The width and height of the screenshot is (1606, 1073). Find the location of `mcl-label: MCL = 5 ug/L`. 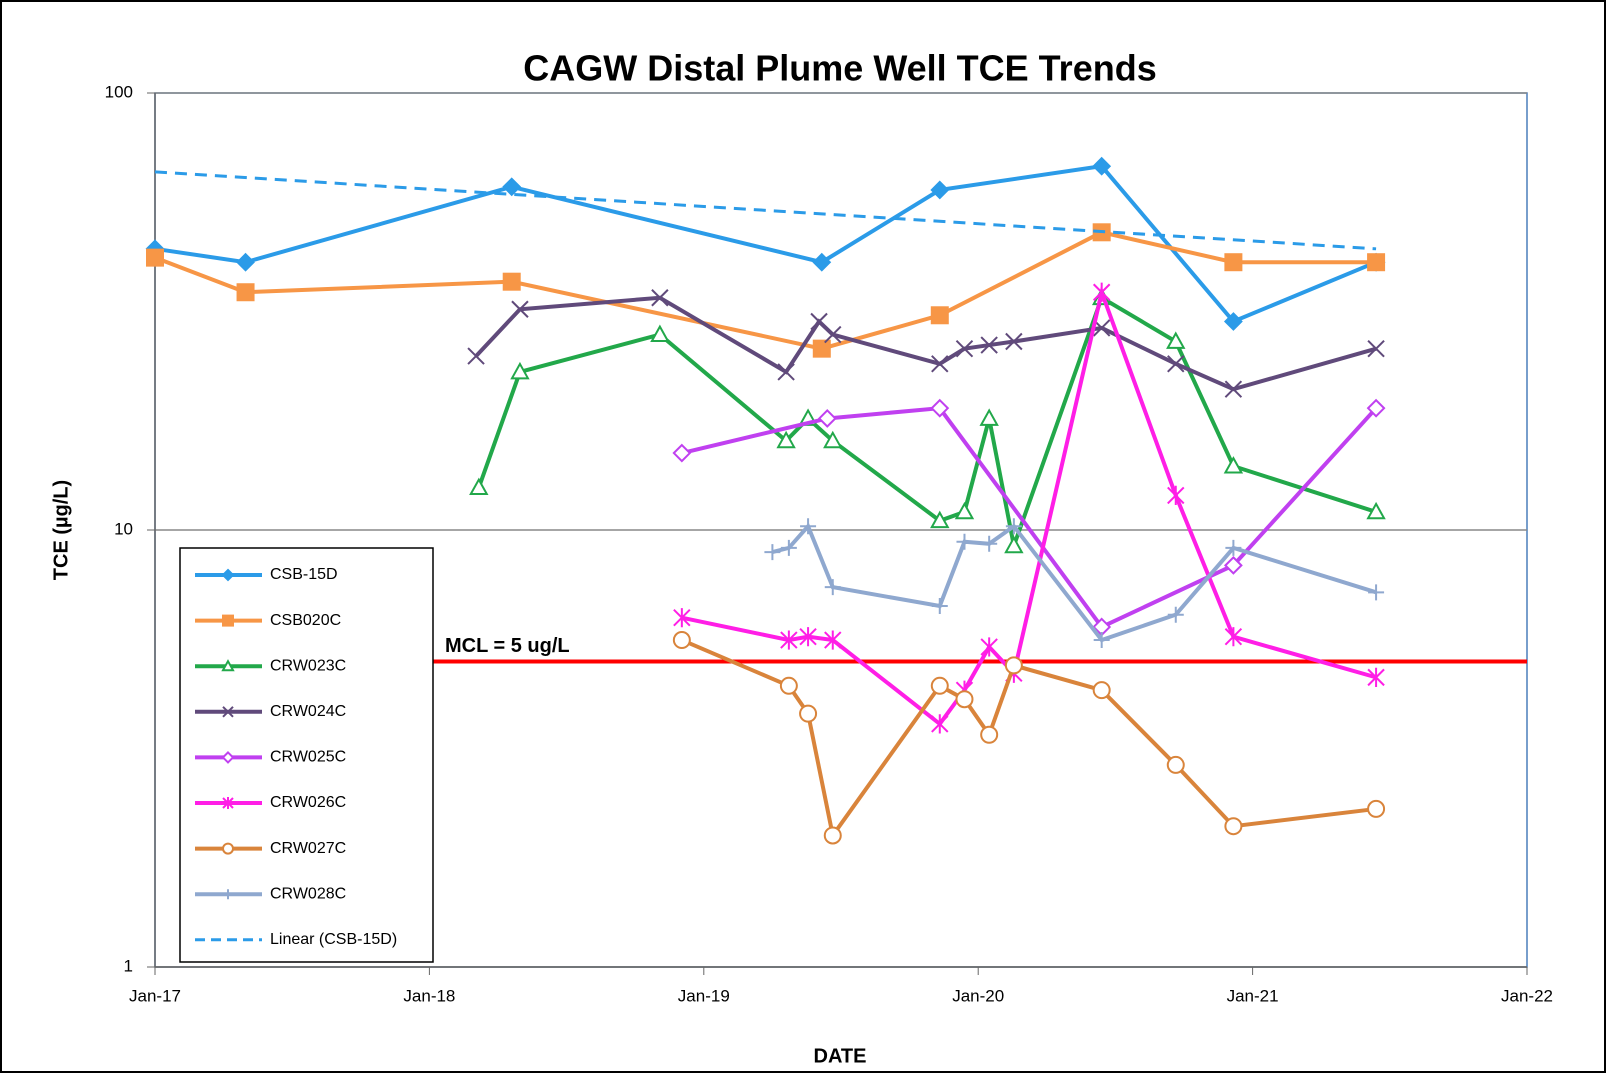

mcl-label: MCL = 5 ug/L is located at coordinates (507, 646).